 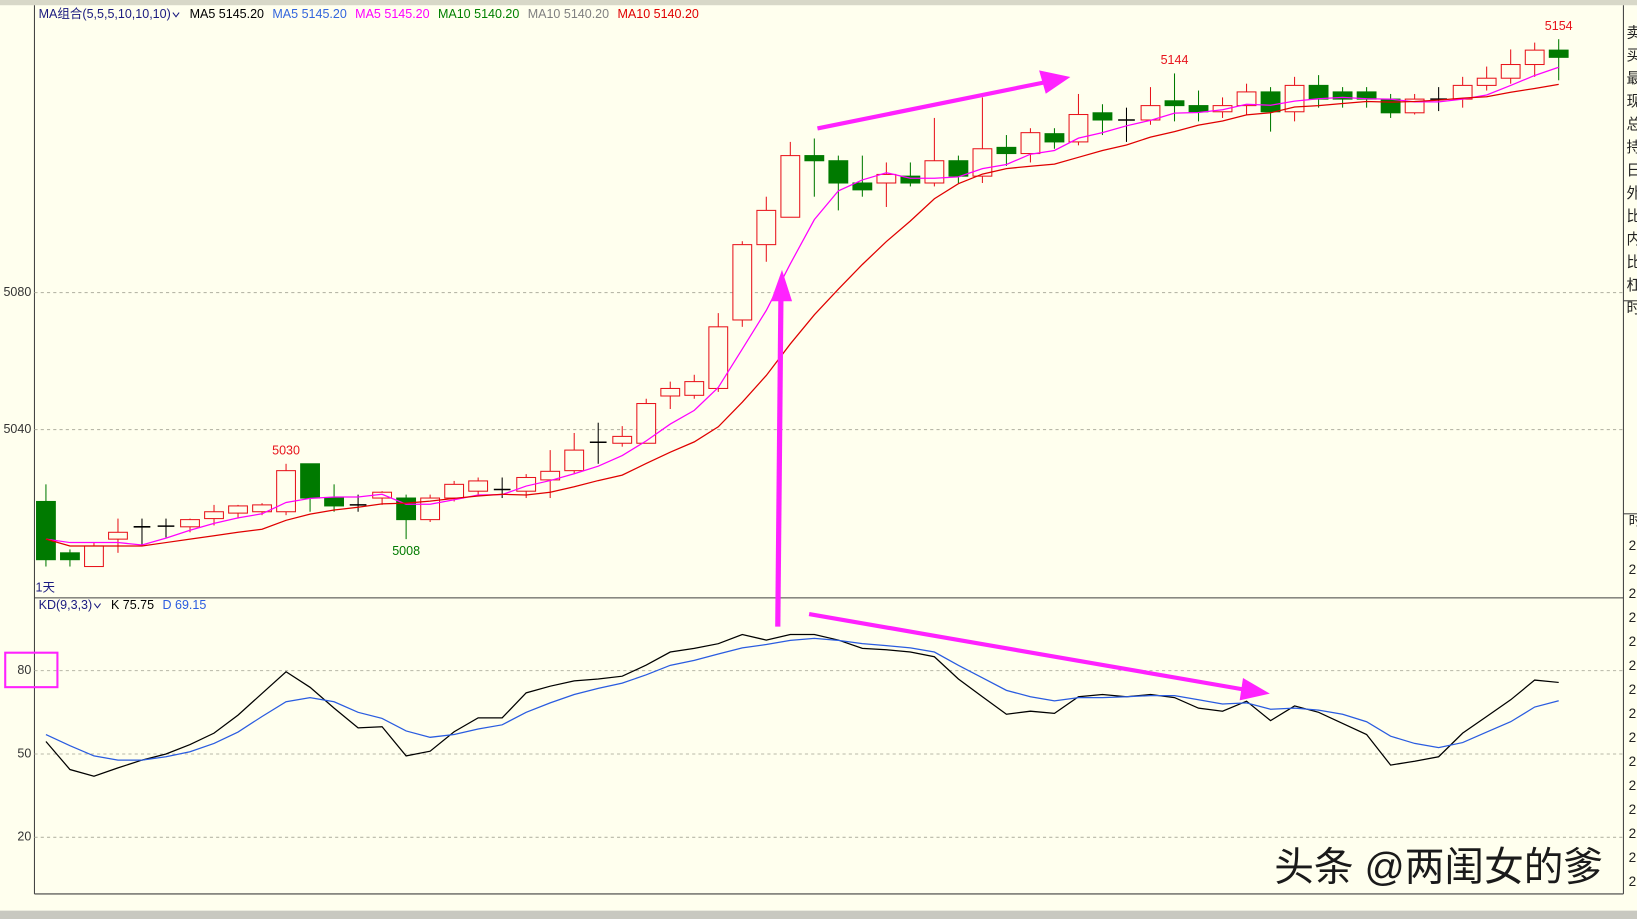 I want to click on side-label: 买, so click(x=1632, y=55).